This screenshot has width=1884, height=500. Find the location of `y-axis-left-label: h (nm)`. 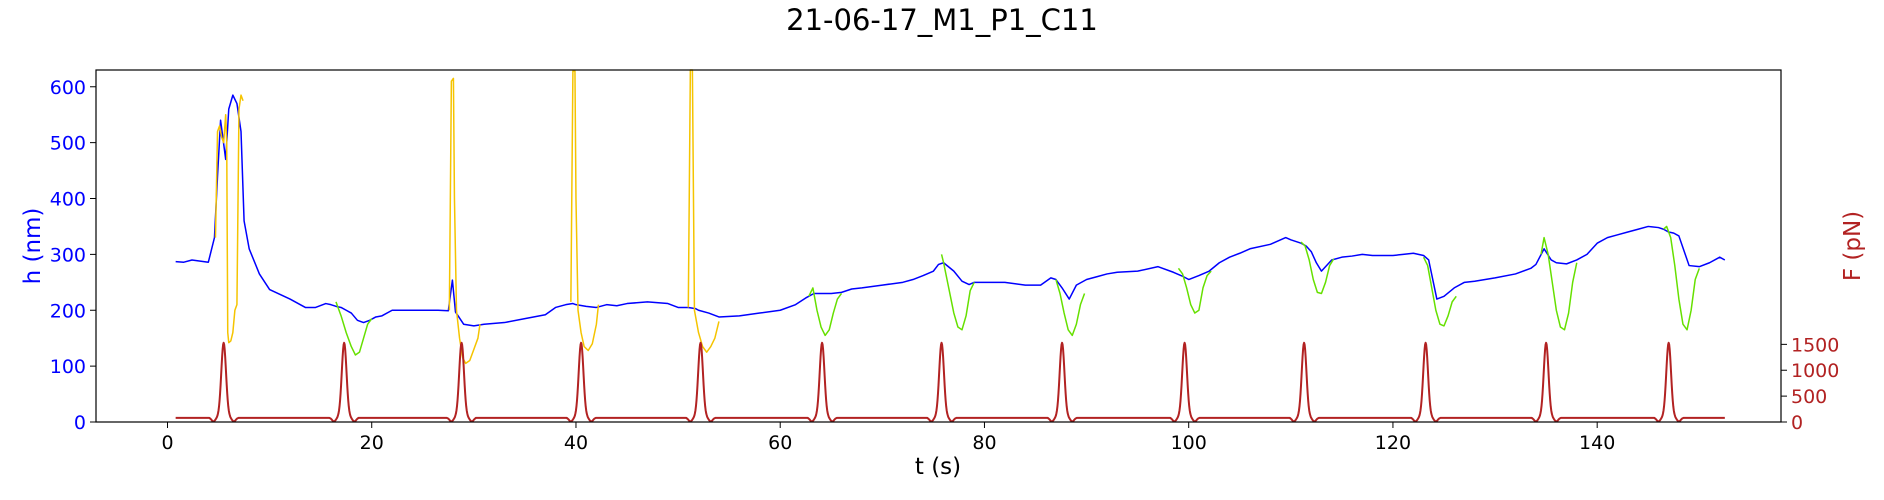

y-axis-left-label: h (nm) is located at coordinates (33, 246).